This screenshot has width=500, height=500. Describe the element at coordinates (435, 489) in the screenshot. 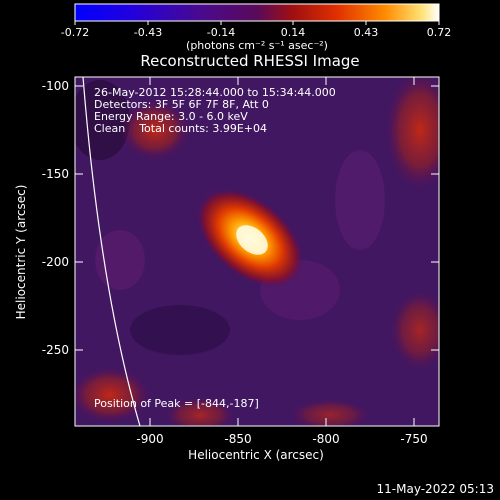

I see `timestamp: 11-May-2022 05:13` at that location.